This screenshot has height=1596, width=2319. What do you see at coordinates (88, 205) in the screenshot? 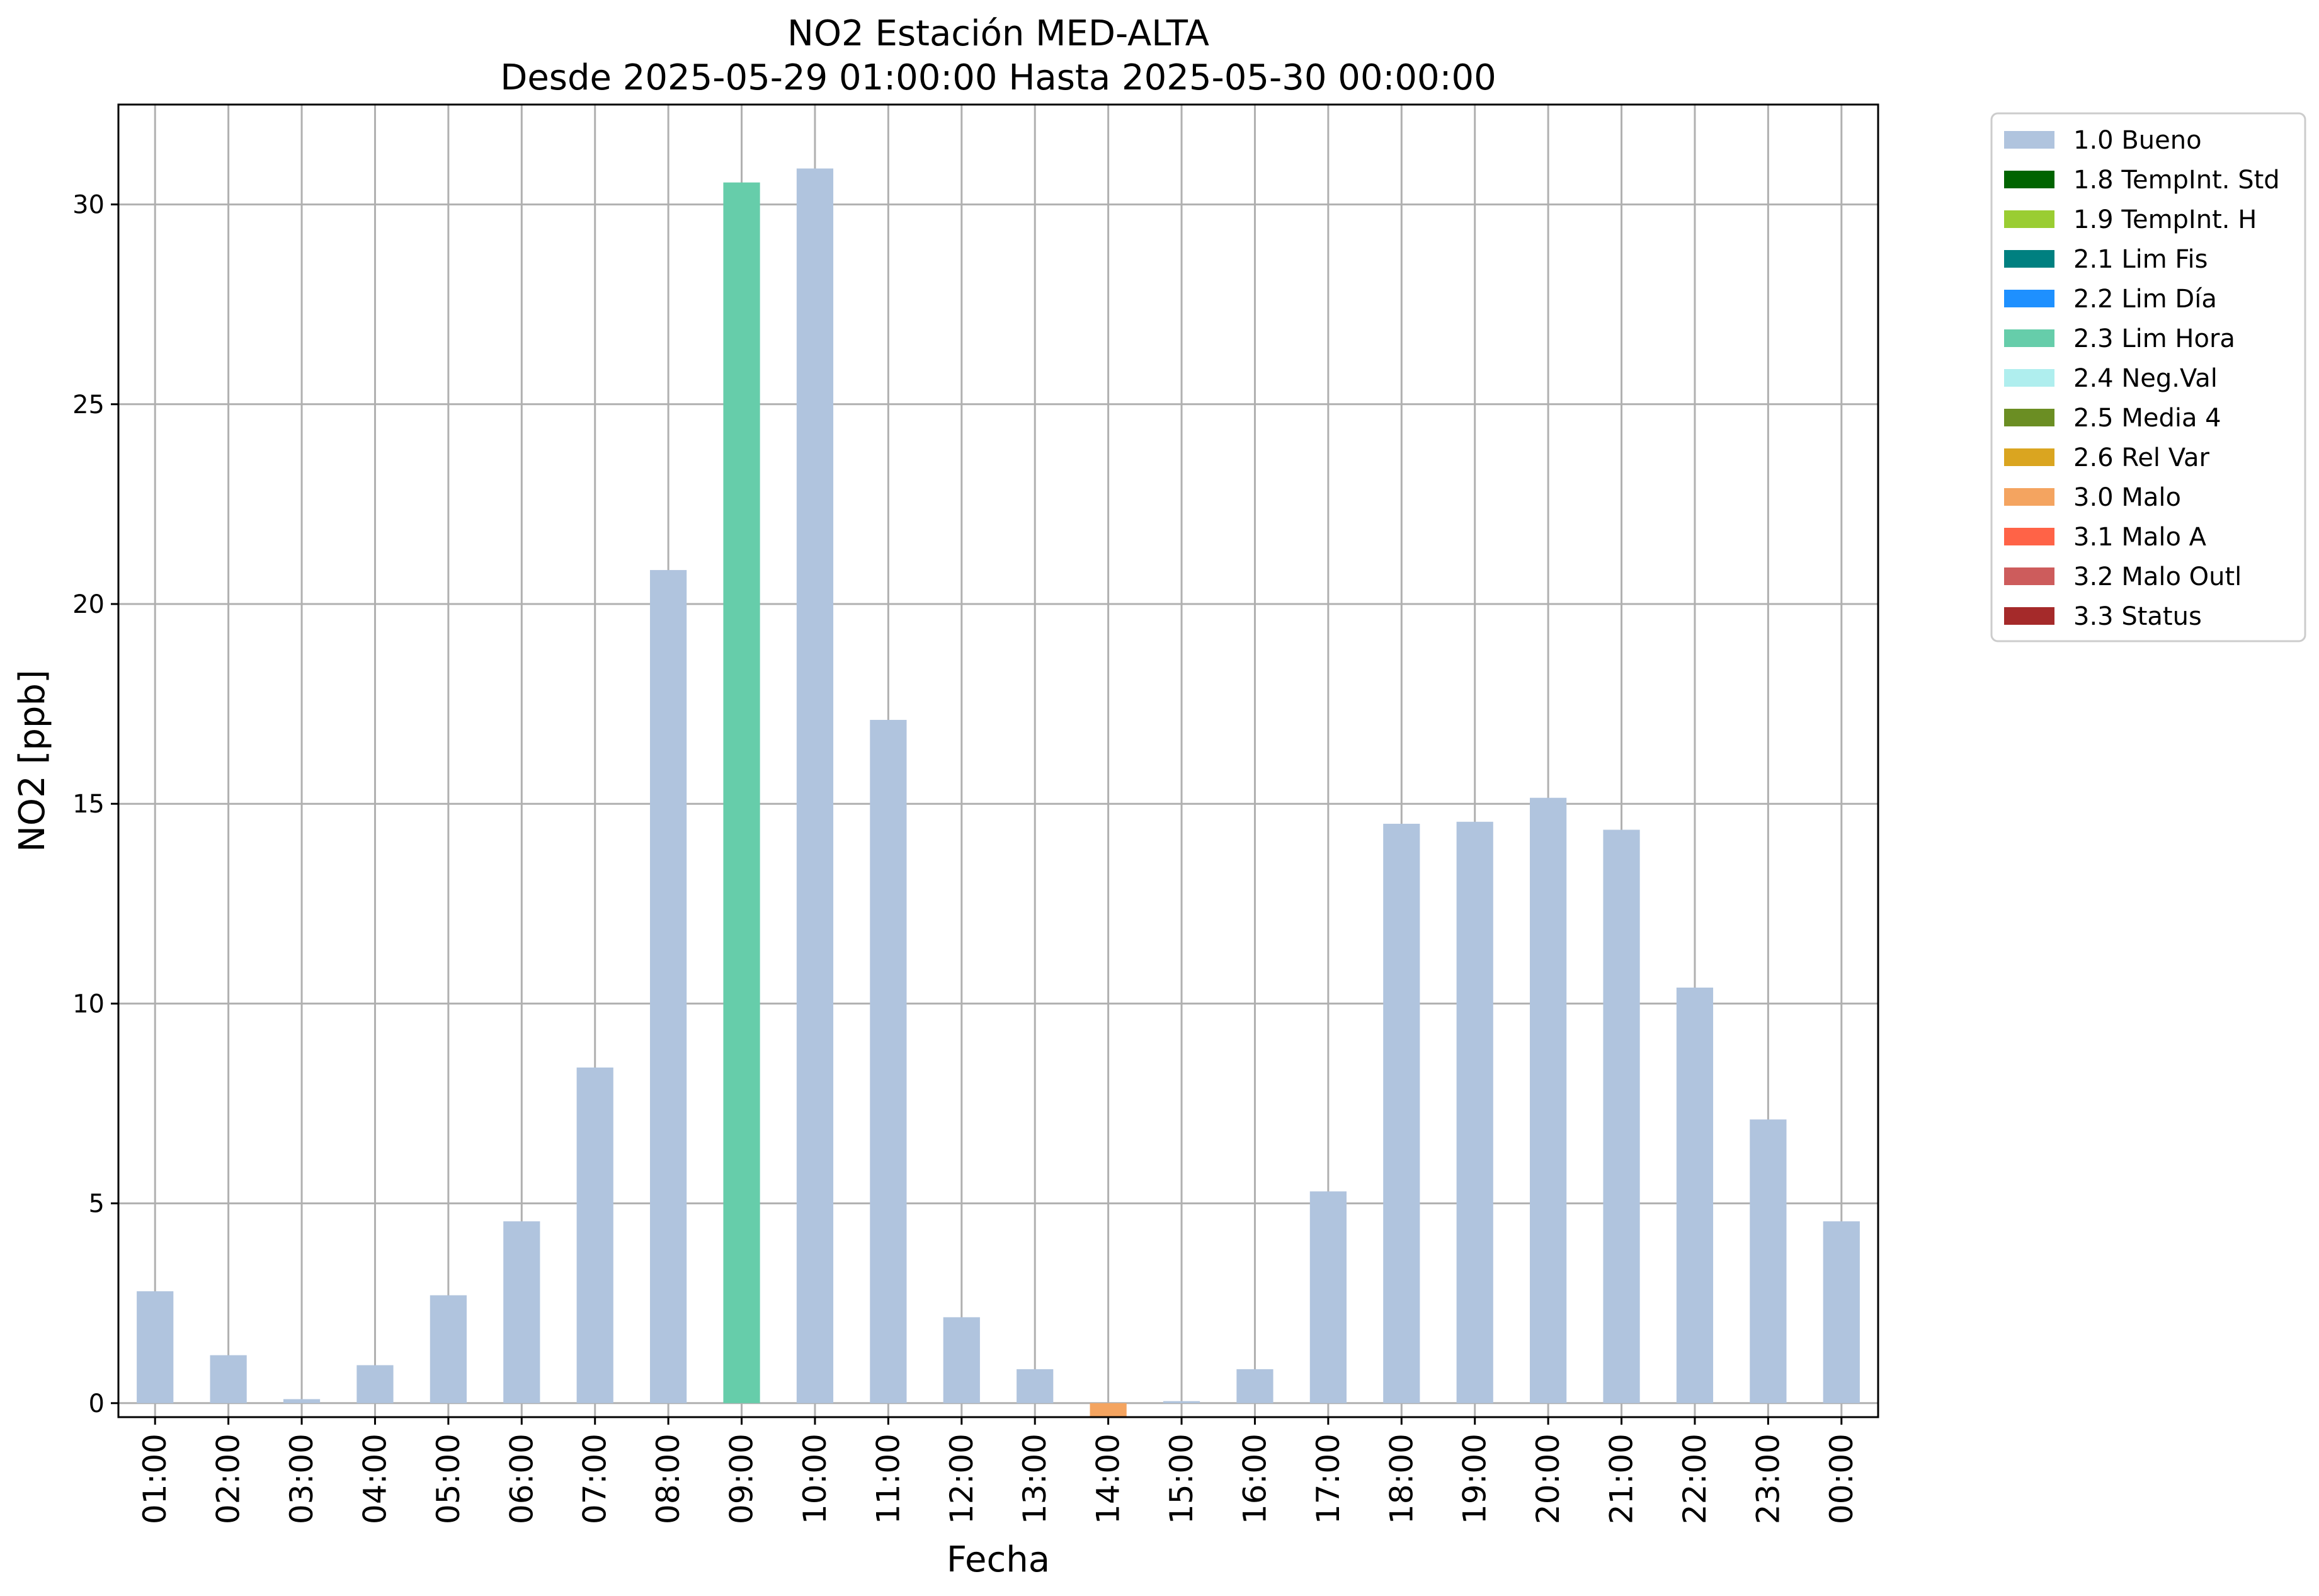
I see `y-tick-label: 30` at bounding box center [88, 205].